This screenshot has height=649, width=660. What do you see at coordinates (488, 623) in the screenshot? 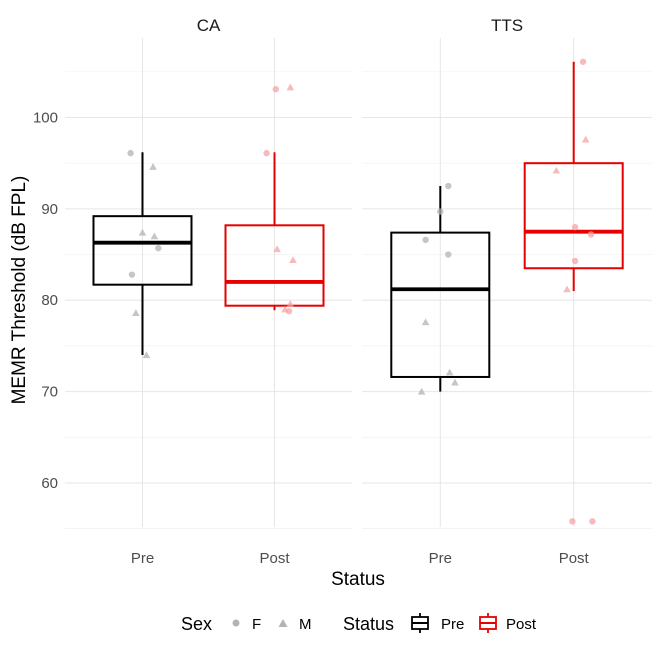
I see `legend-status-post-key` at bounding box center [488, 623].